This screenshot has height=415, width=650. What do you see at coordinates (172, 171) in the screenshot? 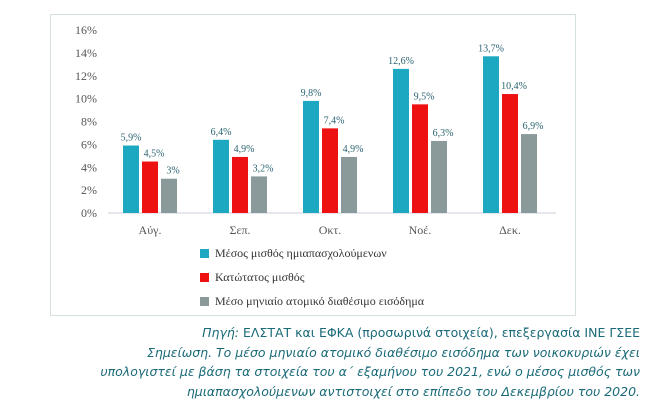
I see `data-label: 3%` at bounding box center [172, 171].